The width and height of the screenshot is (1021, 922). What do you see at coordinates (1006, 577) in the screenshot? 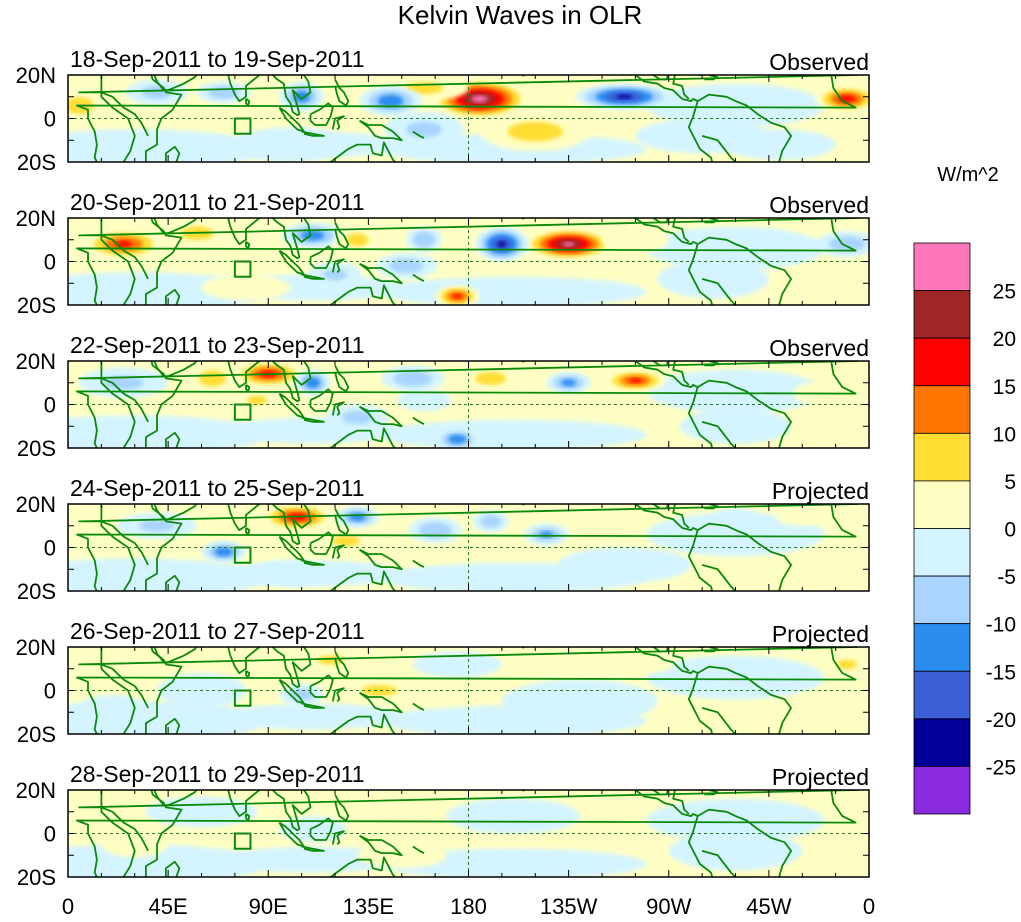
I see `colorbar-label: -5` at bounding box center [1006, 577].